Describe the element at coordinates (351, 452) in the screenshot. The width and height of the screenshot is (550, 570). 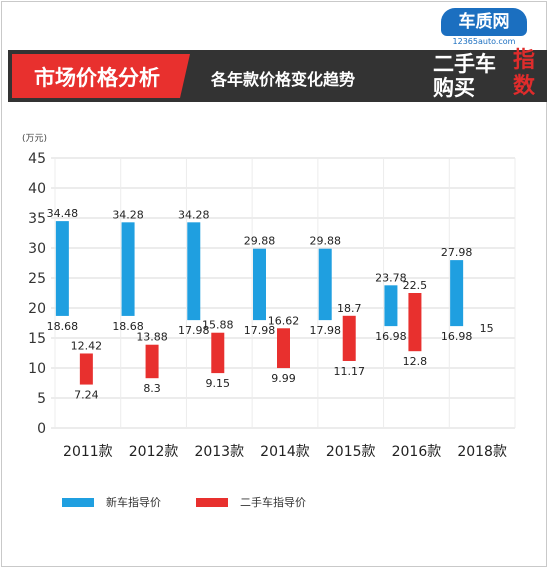
I see `x-tick-label: 2015款` at that location.